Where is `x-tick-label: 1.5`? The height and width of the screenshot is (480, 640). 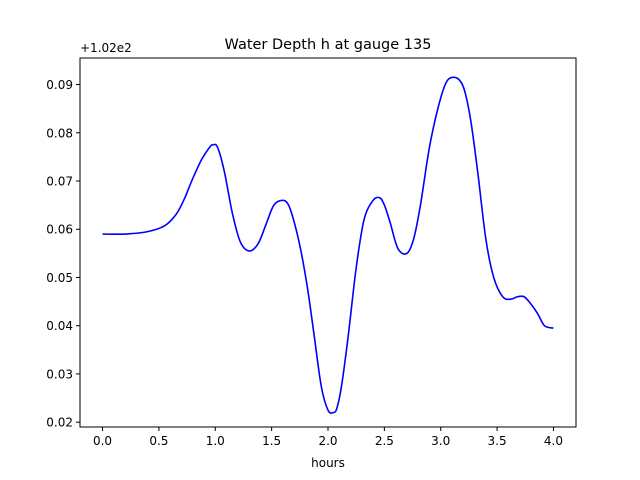
x-tick-label: 1.5 is located at coordinates (271, 441).